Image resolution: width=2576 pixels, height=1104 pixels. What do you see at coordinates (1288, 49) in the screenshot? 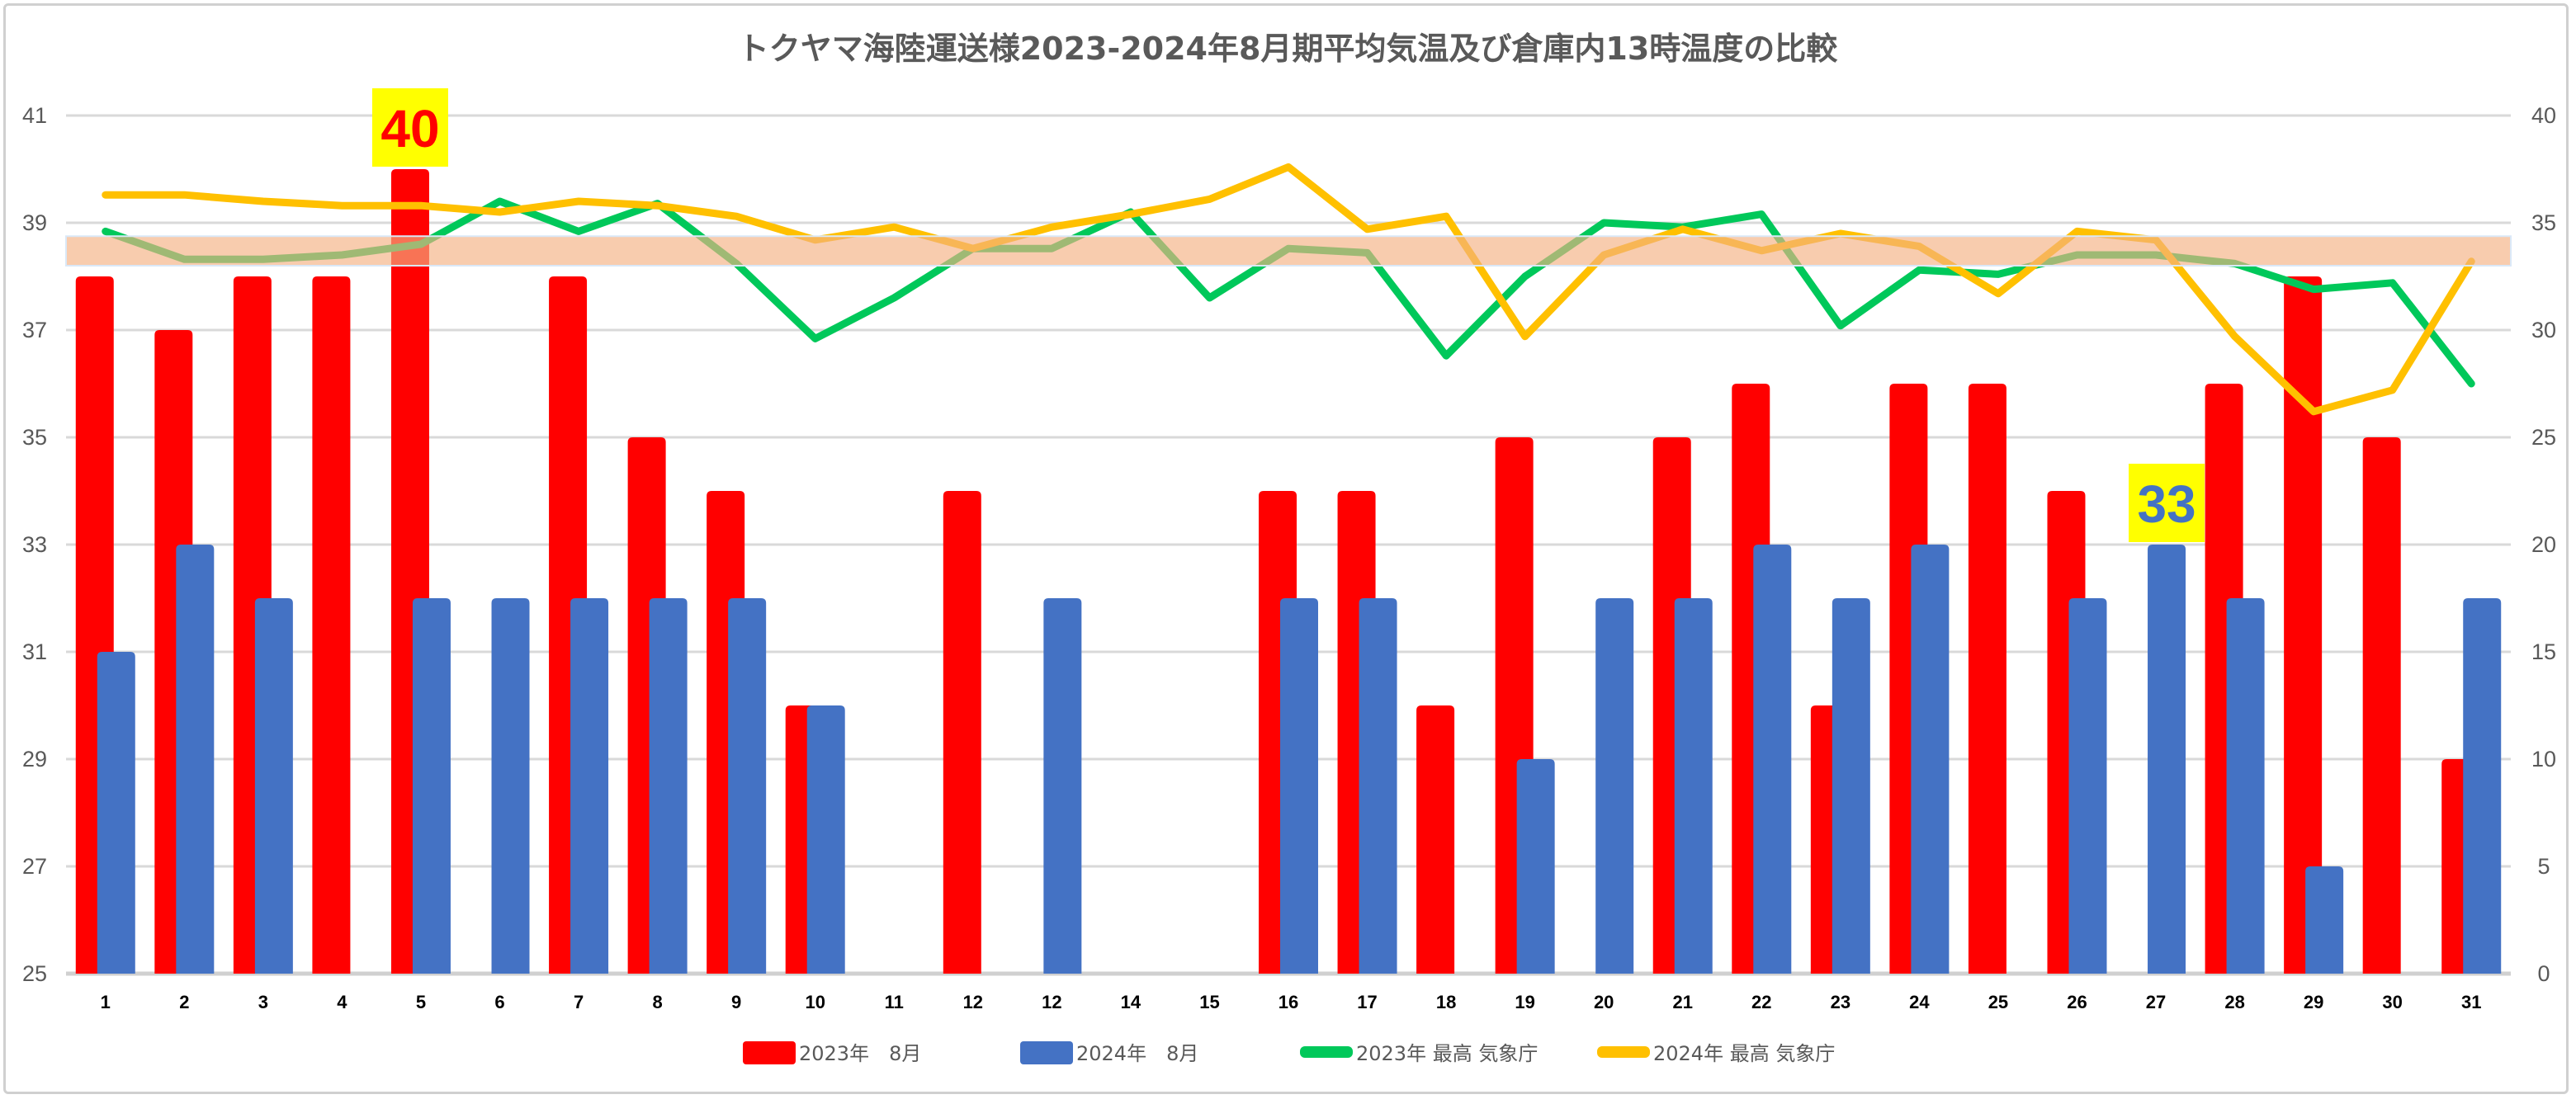
I see `chart-title: トクヤマ海陸運送様2023-2024年8月期平均気温及び倉庫内13時温度の比較` at bounding box center [1288, 49].